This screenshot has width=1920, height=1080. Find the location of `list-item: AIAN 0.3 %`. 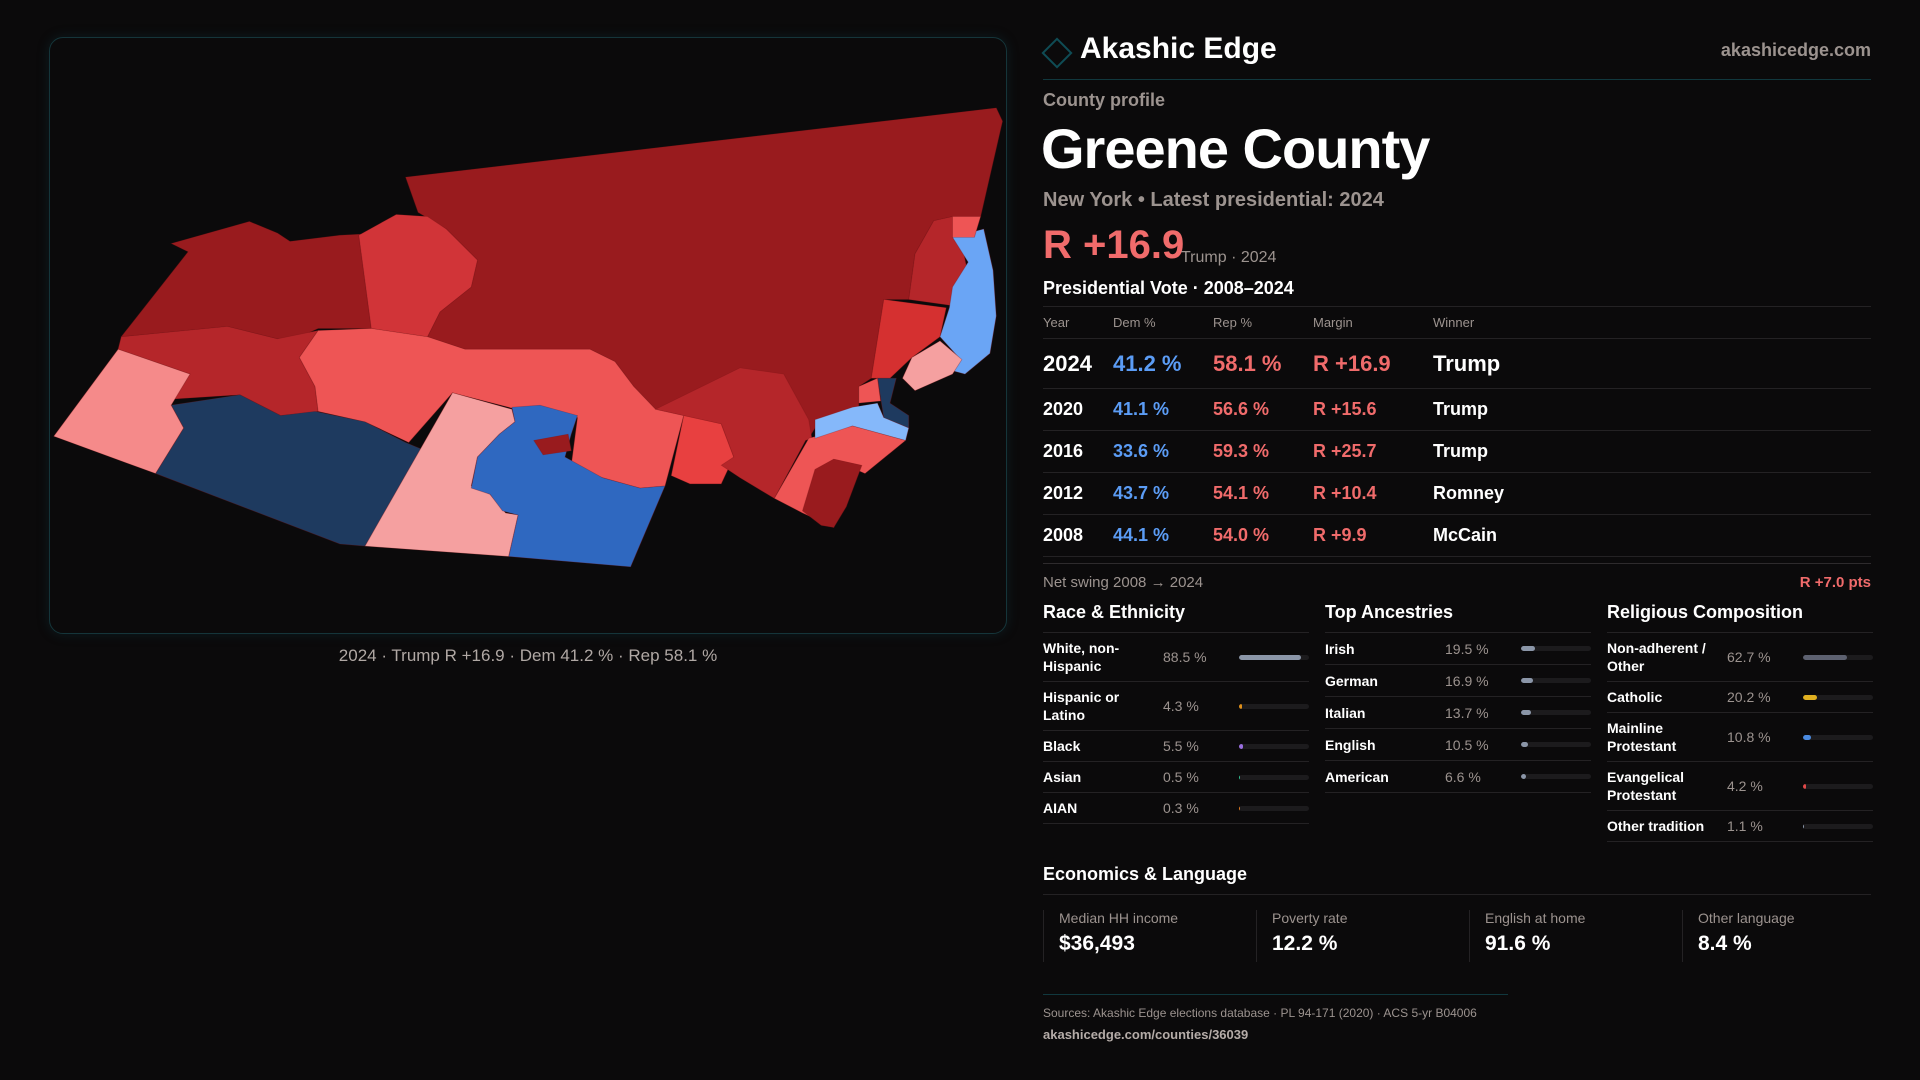

list-item: AIAN 0.3 % is located at coordinates (1176, 808).